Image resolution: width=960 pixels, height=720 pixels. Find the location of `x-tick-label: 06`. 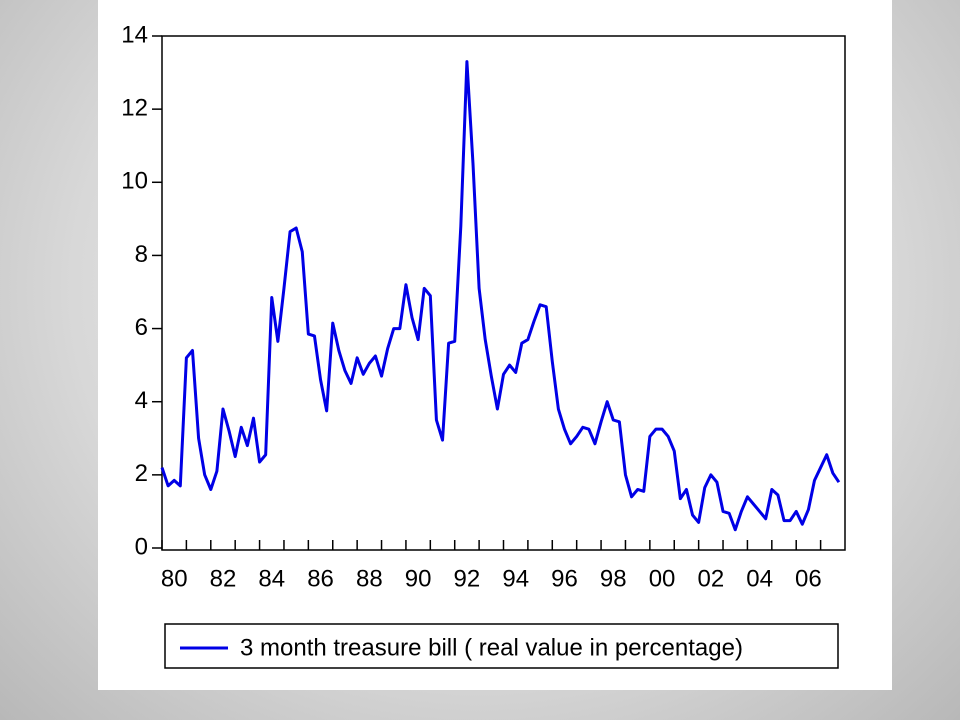

x-tick-label: 06 is located at coordinates (808, 578).